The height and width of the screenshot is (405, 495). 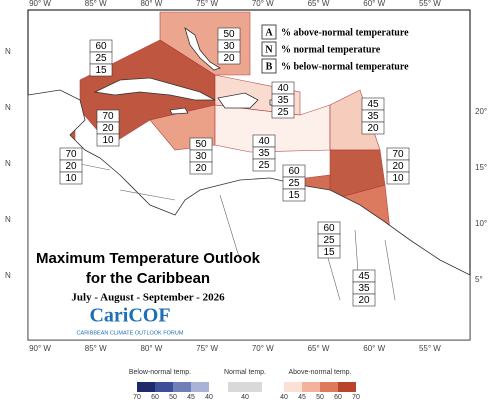 What do you see at coordinates (319, 348) in the screenshot?
I see `longitude-label: 65° W` at bounding box center [319, 348].